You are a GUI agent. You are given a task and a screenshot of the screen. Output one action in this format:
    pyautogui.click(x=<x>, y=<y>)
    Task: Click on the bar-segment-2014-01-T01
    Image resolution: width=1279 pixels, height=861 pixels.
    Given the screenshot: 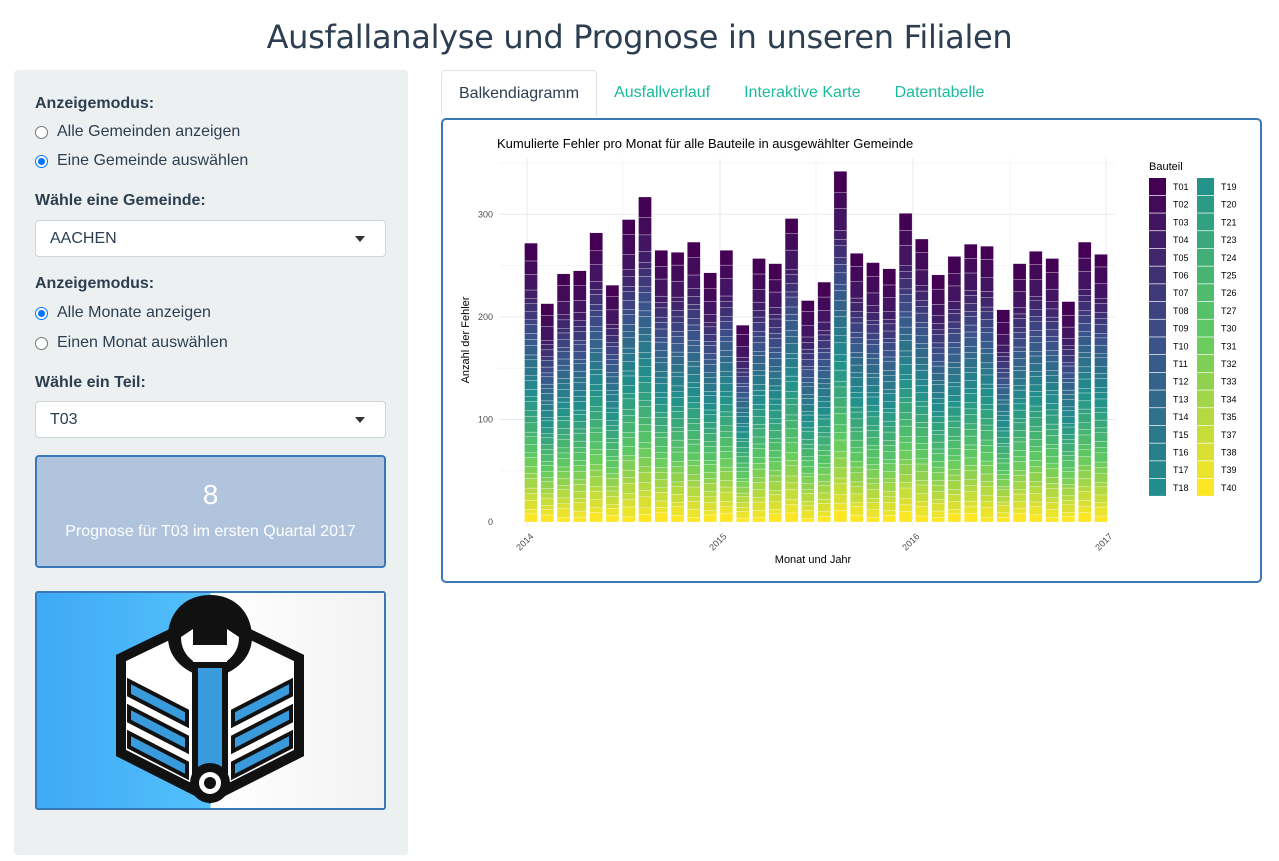 What is the action you would take?
    pyautogui.click(x=531, y=252)
    